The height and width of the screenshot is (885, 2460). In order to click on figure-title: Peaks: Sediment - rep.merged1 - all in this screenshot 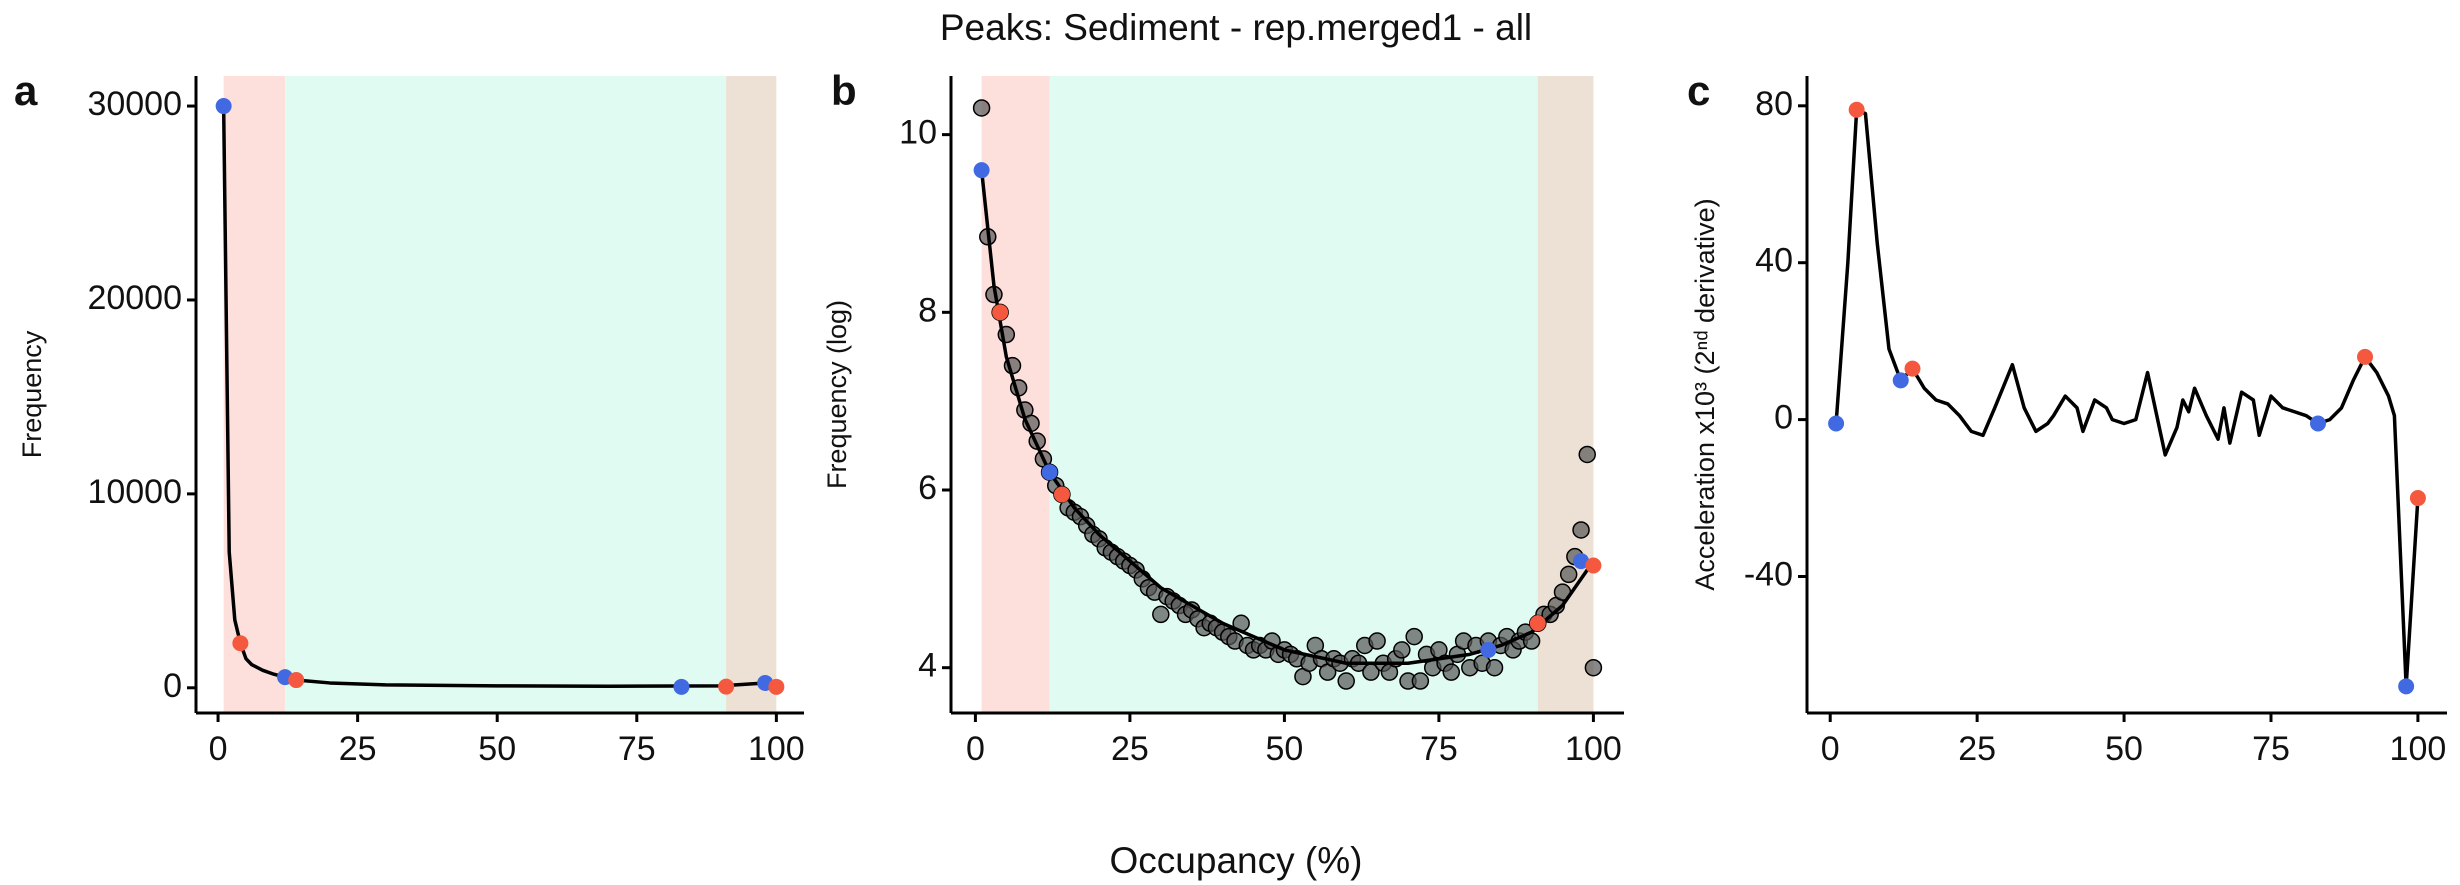, I will do `click(1236, 27)`.